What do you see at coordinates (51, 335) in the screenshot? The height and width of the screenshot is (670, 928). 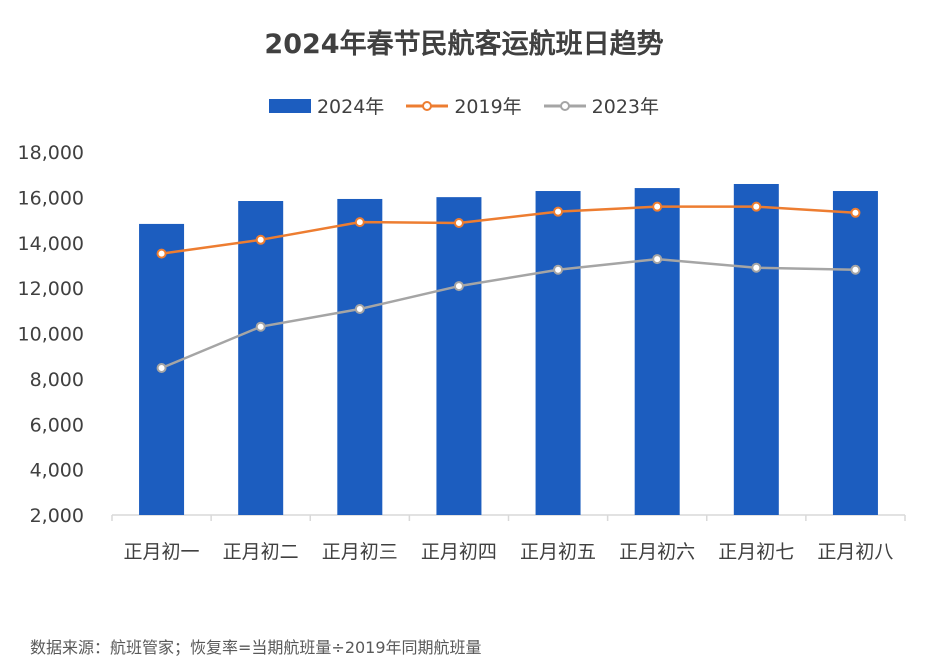 I see `y-tick-label: 10,000` at bounding box center [51, 335].